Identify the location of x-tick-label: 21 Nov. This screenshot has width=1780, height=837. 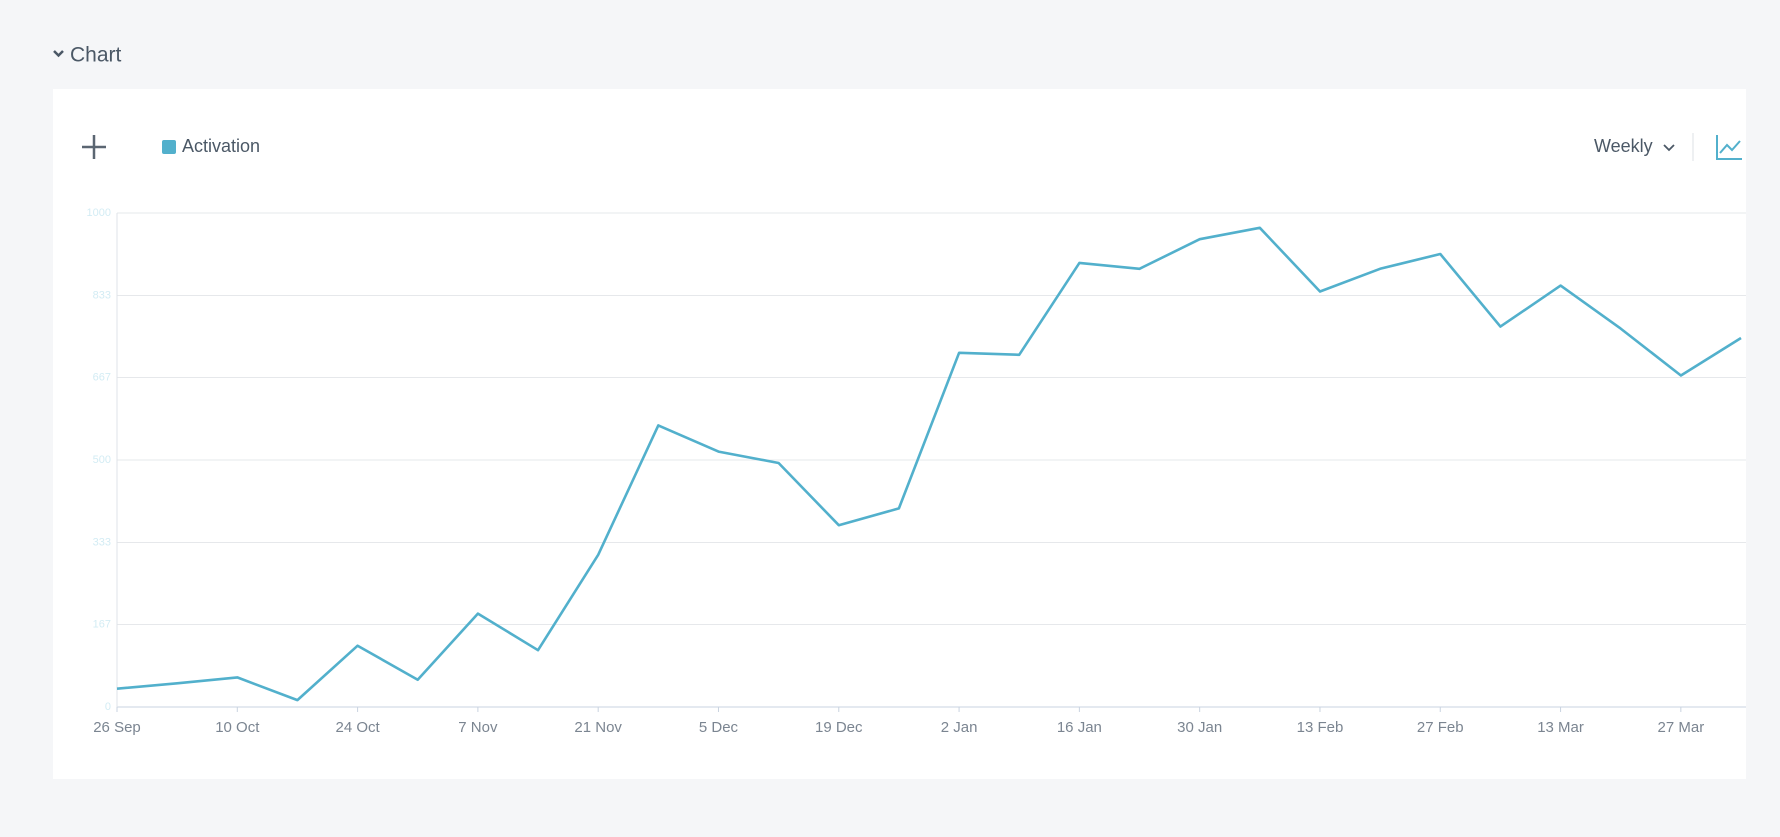
(598, 727).